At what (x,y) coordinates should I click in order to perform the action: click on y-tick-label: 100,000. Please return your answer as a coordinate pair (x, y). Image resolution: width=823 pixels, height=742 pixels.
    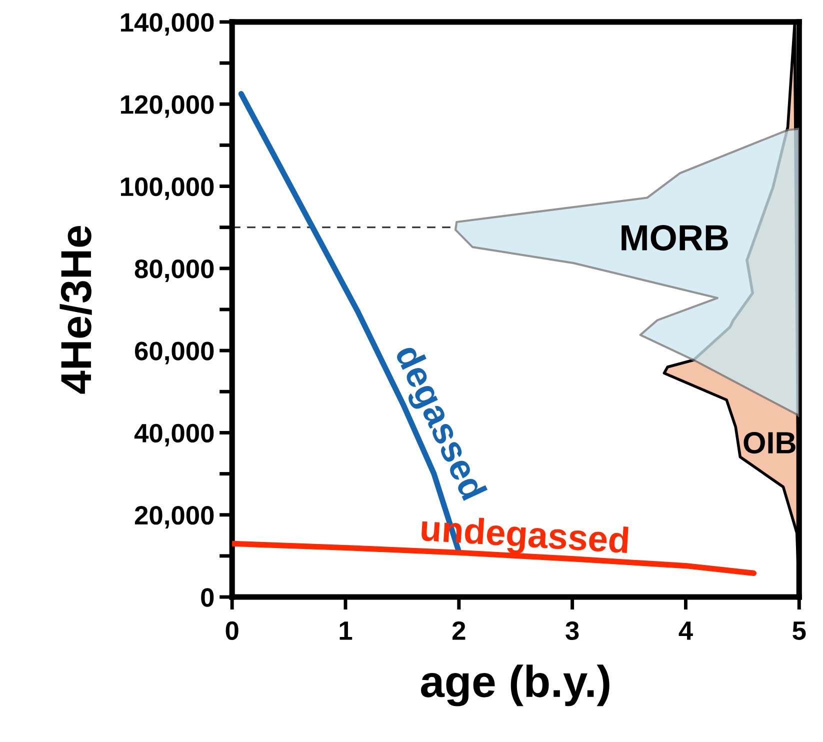
    Looking at the image, I should click on (167, 188).